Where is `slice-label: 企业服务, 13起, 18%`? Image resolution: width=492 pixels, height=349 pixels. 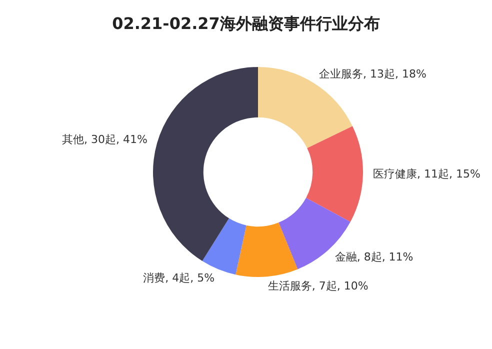
slice-label: 企业服务, 13起, 18% is located at coordinates (372, 73).